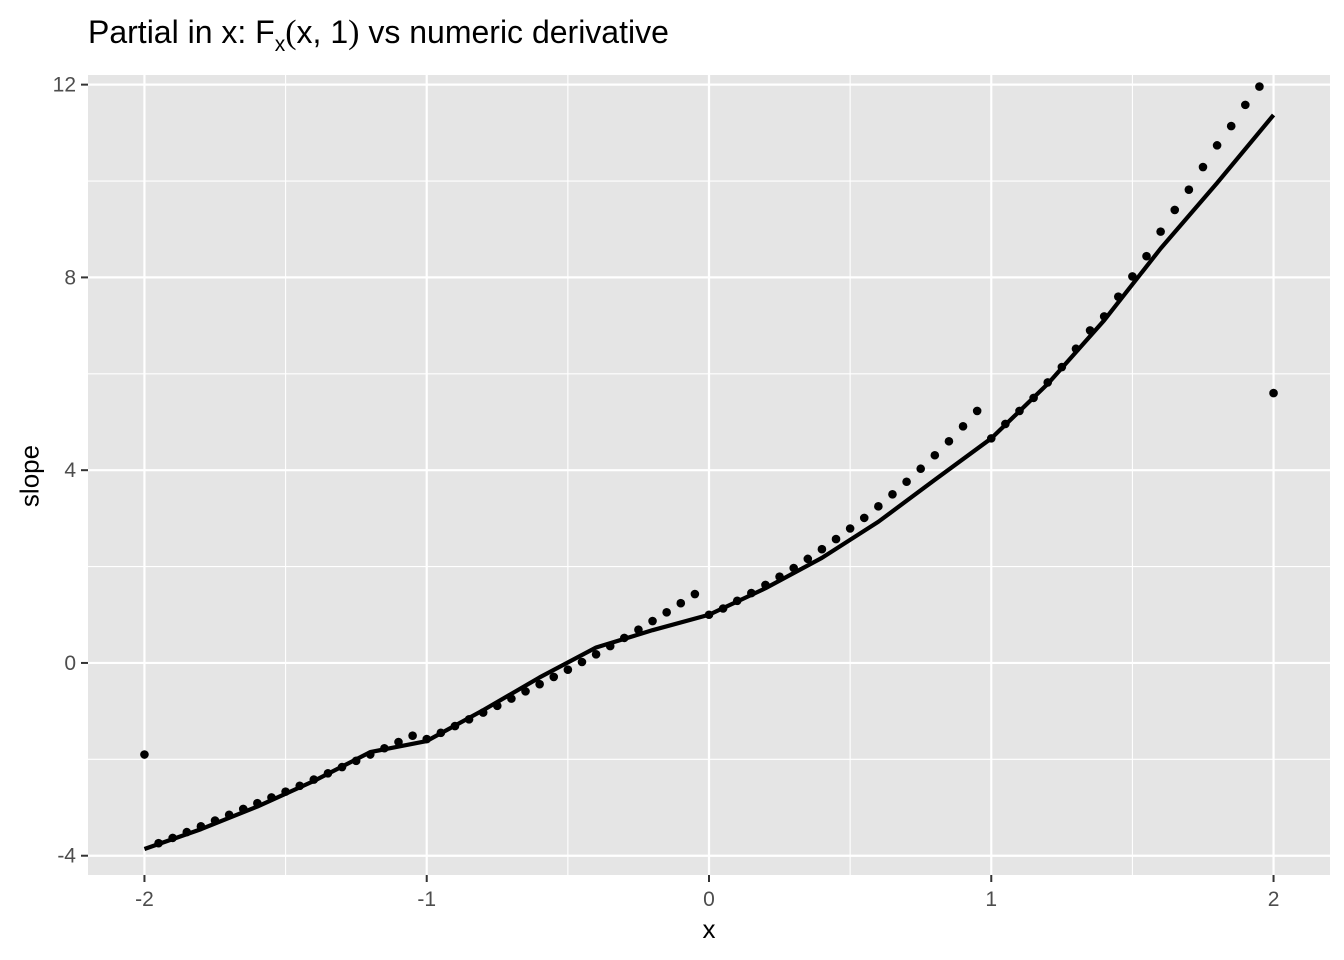 Image resolution: width=1344 pixels, height=960 pixels. What do you see at coordinates (181, 32) in the screenshot?
I see `title-prefix: Partial in x: F` at bounding box center [181, 32].